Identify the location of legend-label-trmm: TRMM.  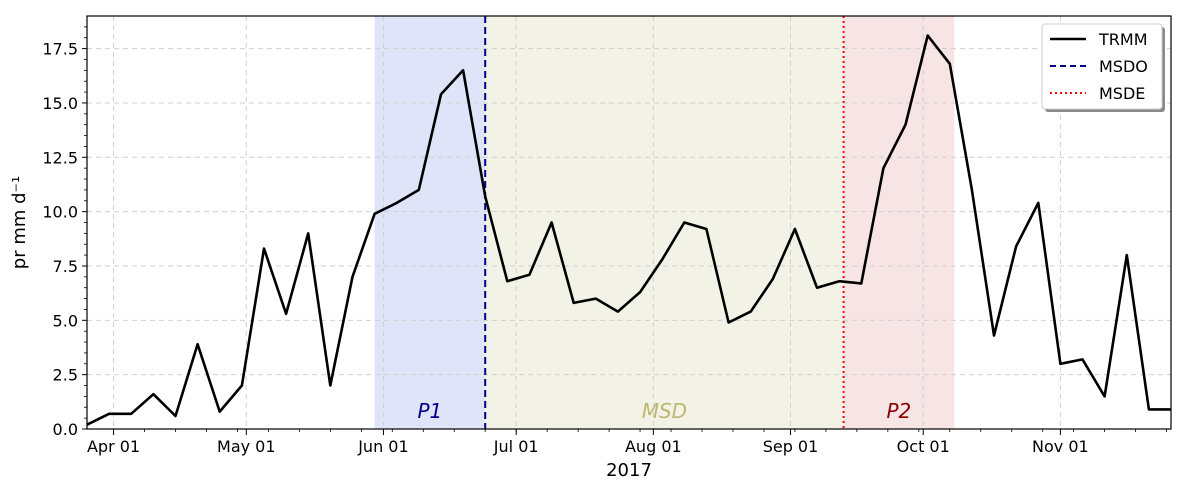
(1123, 39).